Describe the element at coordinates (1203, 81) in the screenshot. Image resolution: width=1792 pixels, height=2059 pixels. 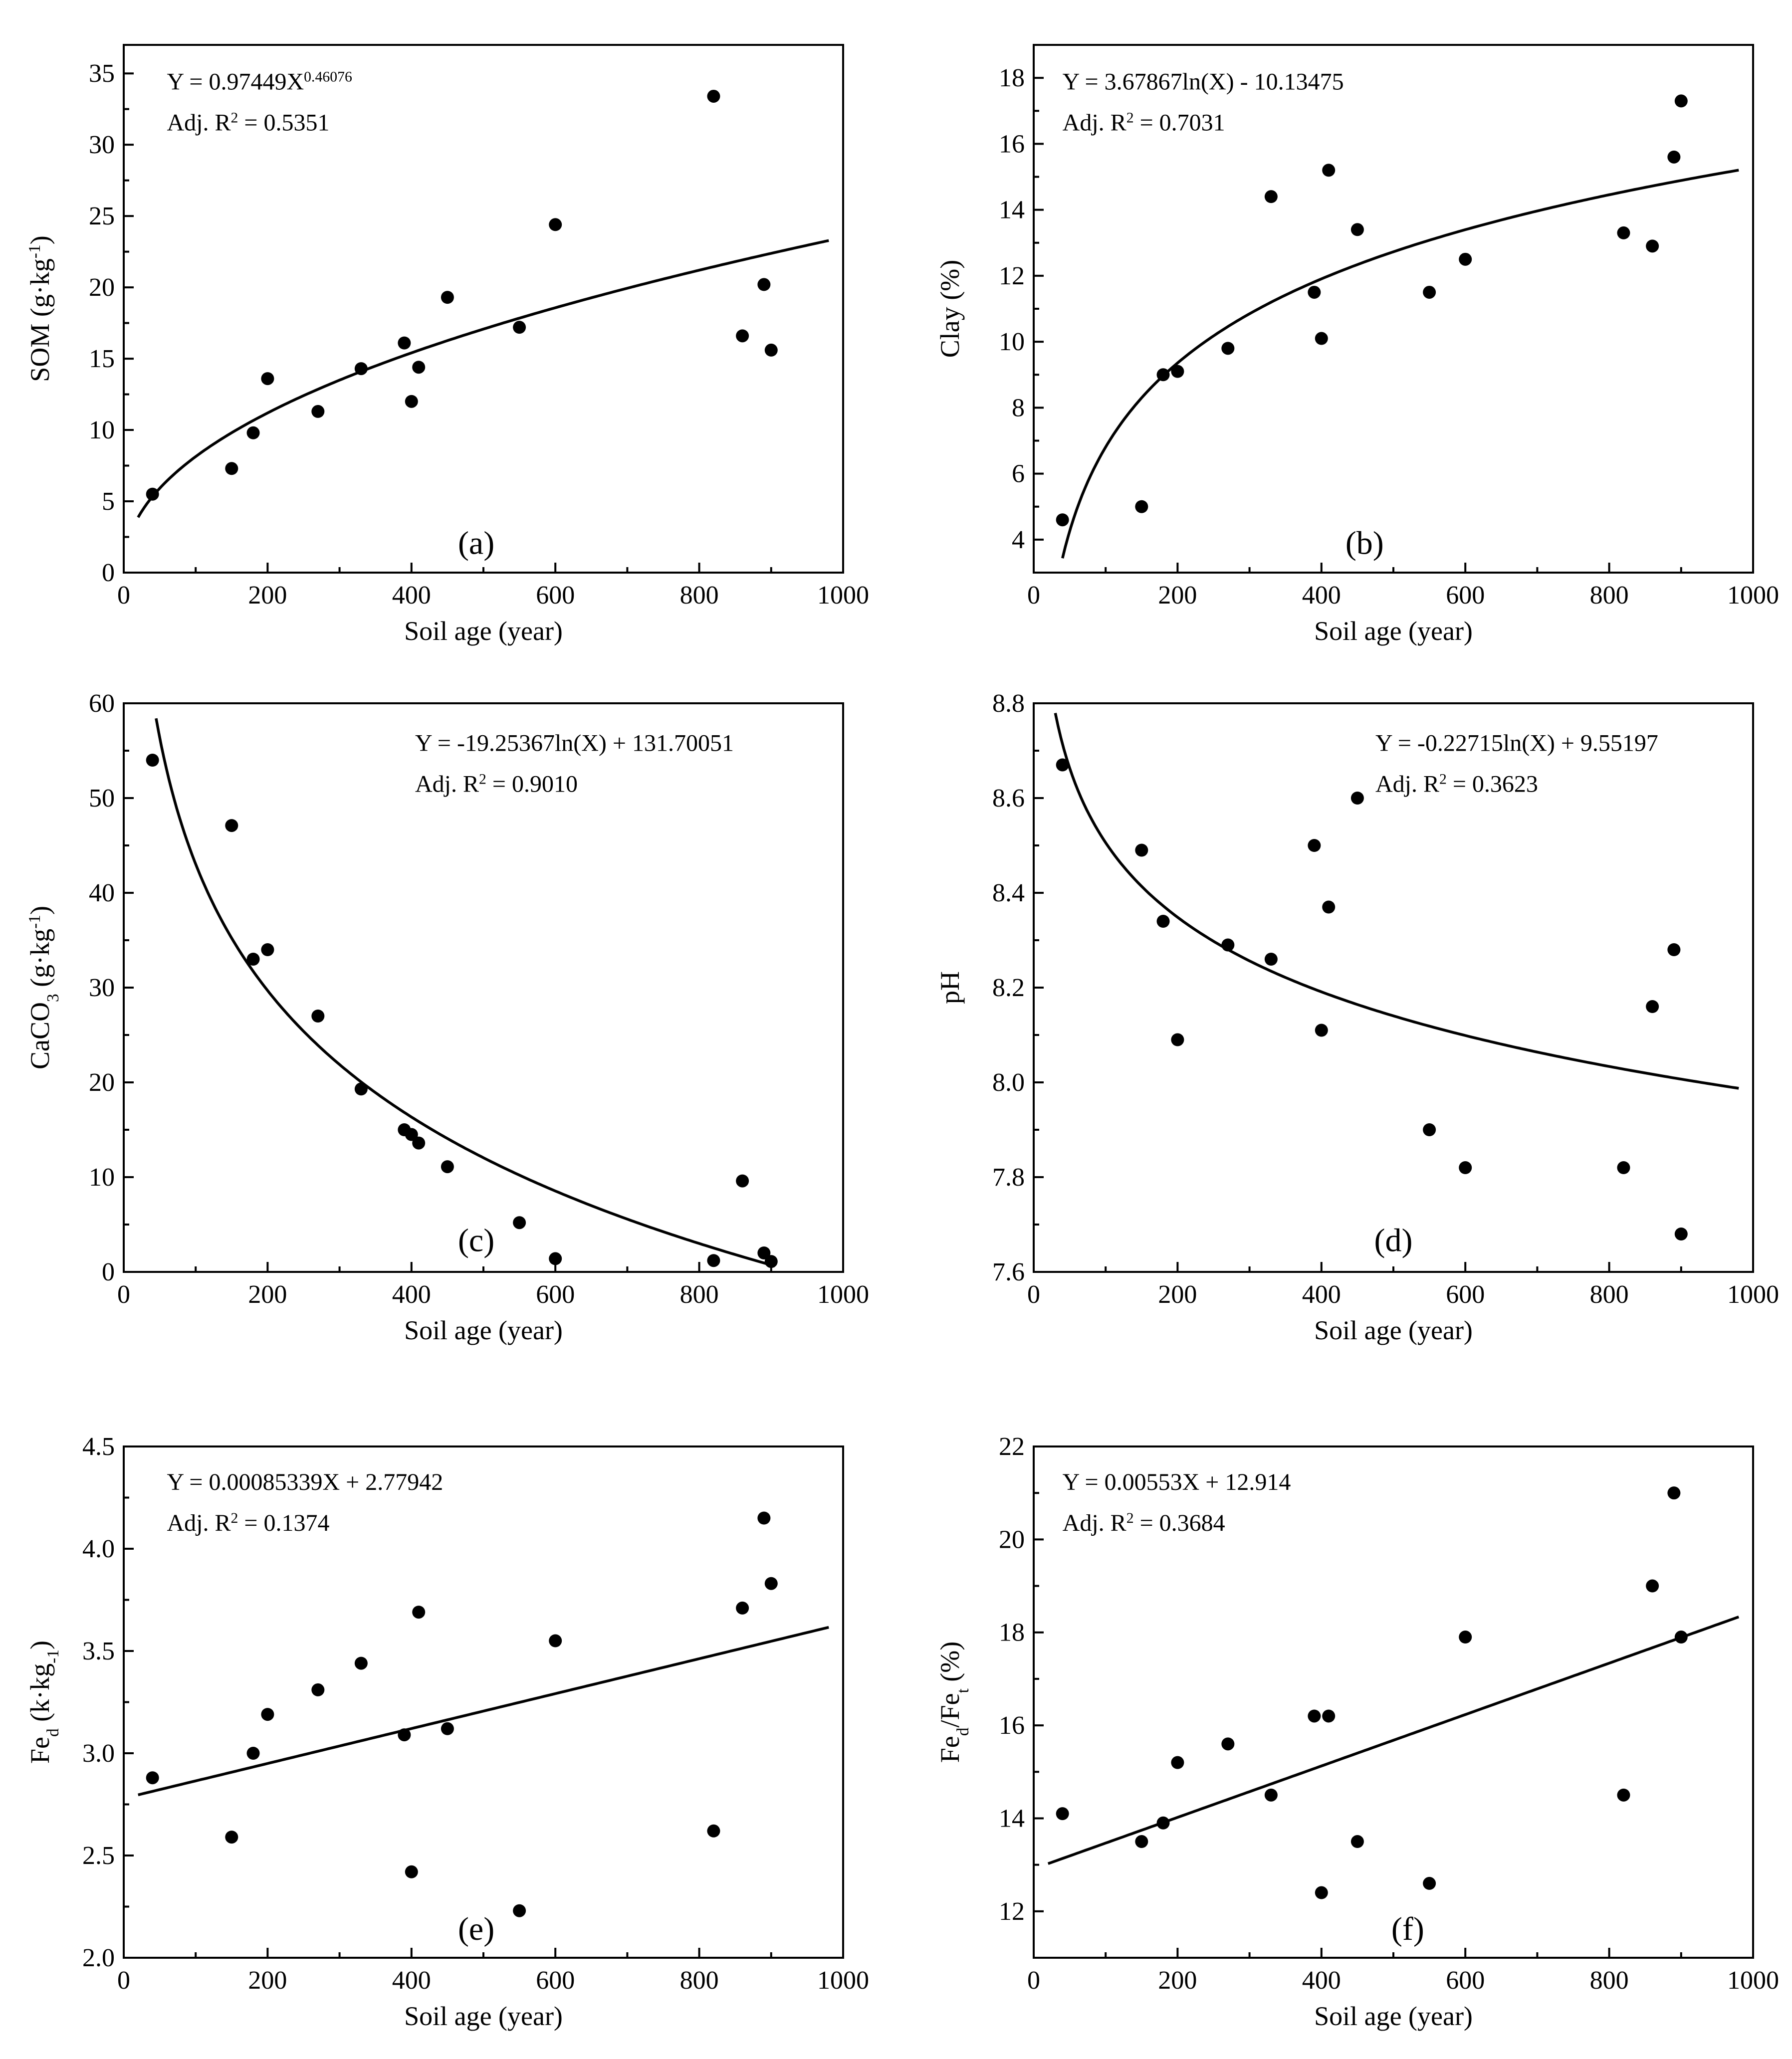
I see `fit-equation: Y = 3.67867ln(X) - 10.13475` at that location.